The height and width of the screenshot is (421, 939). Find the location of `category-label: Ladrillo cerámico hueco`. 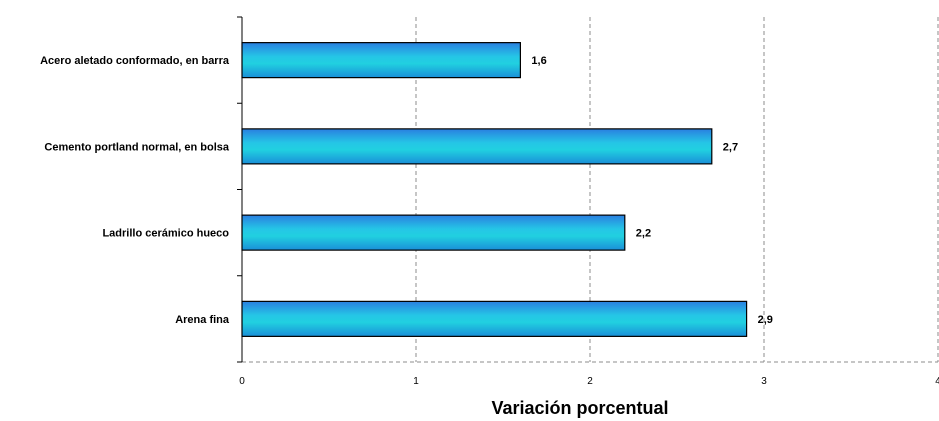

category-label: Ladrillo cerámico hueco is located at coordinates (165, 234).